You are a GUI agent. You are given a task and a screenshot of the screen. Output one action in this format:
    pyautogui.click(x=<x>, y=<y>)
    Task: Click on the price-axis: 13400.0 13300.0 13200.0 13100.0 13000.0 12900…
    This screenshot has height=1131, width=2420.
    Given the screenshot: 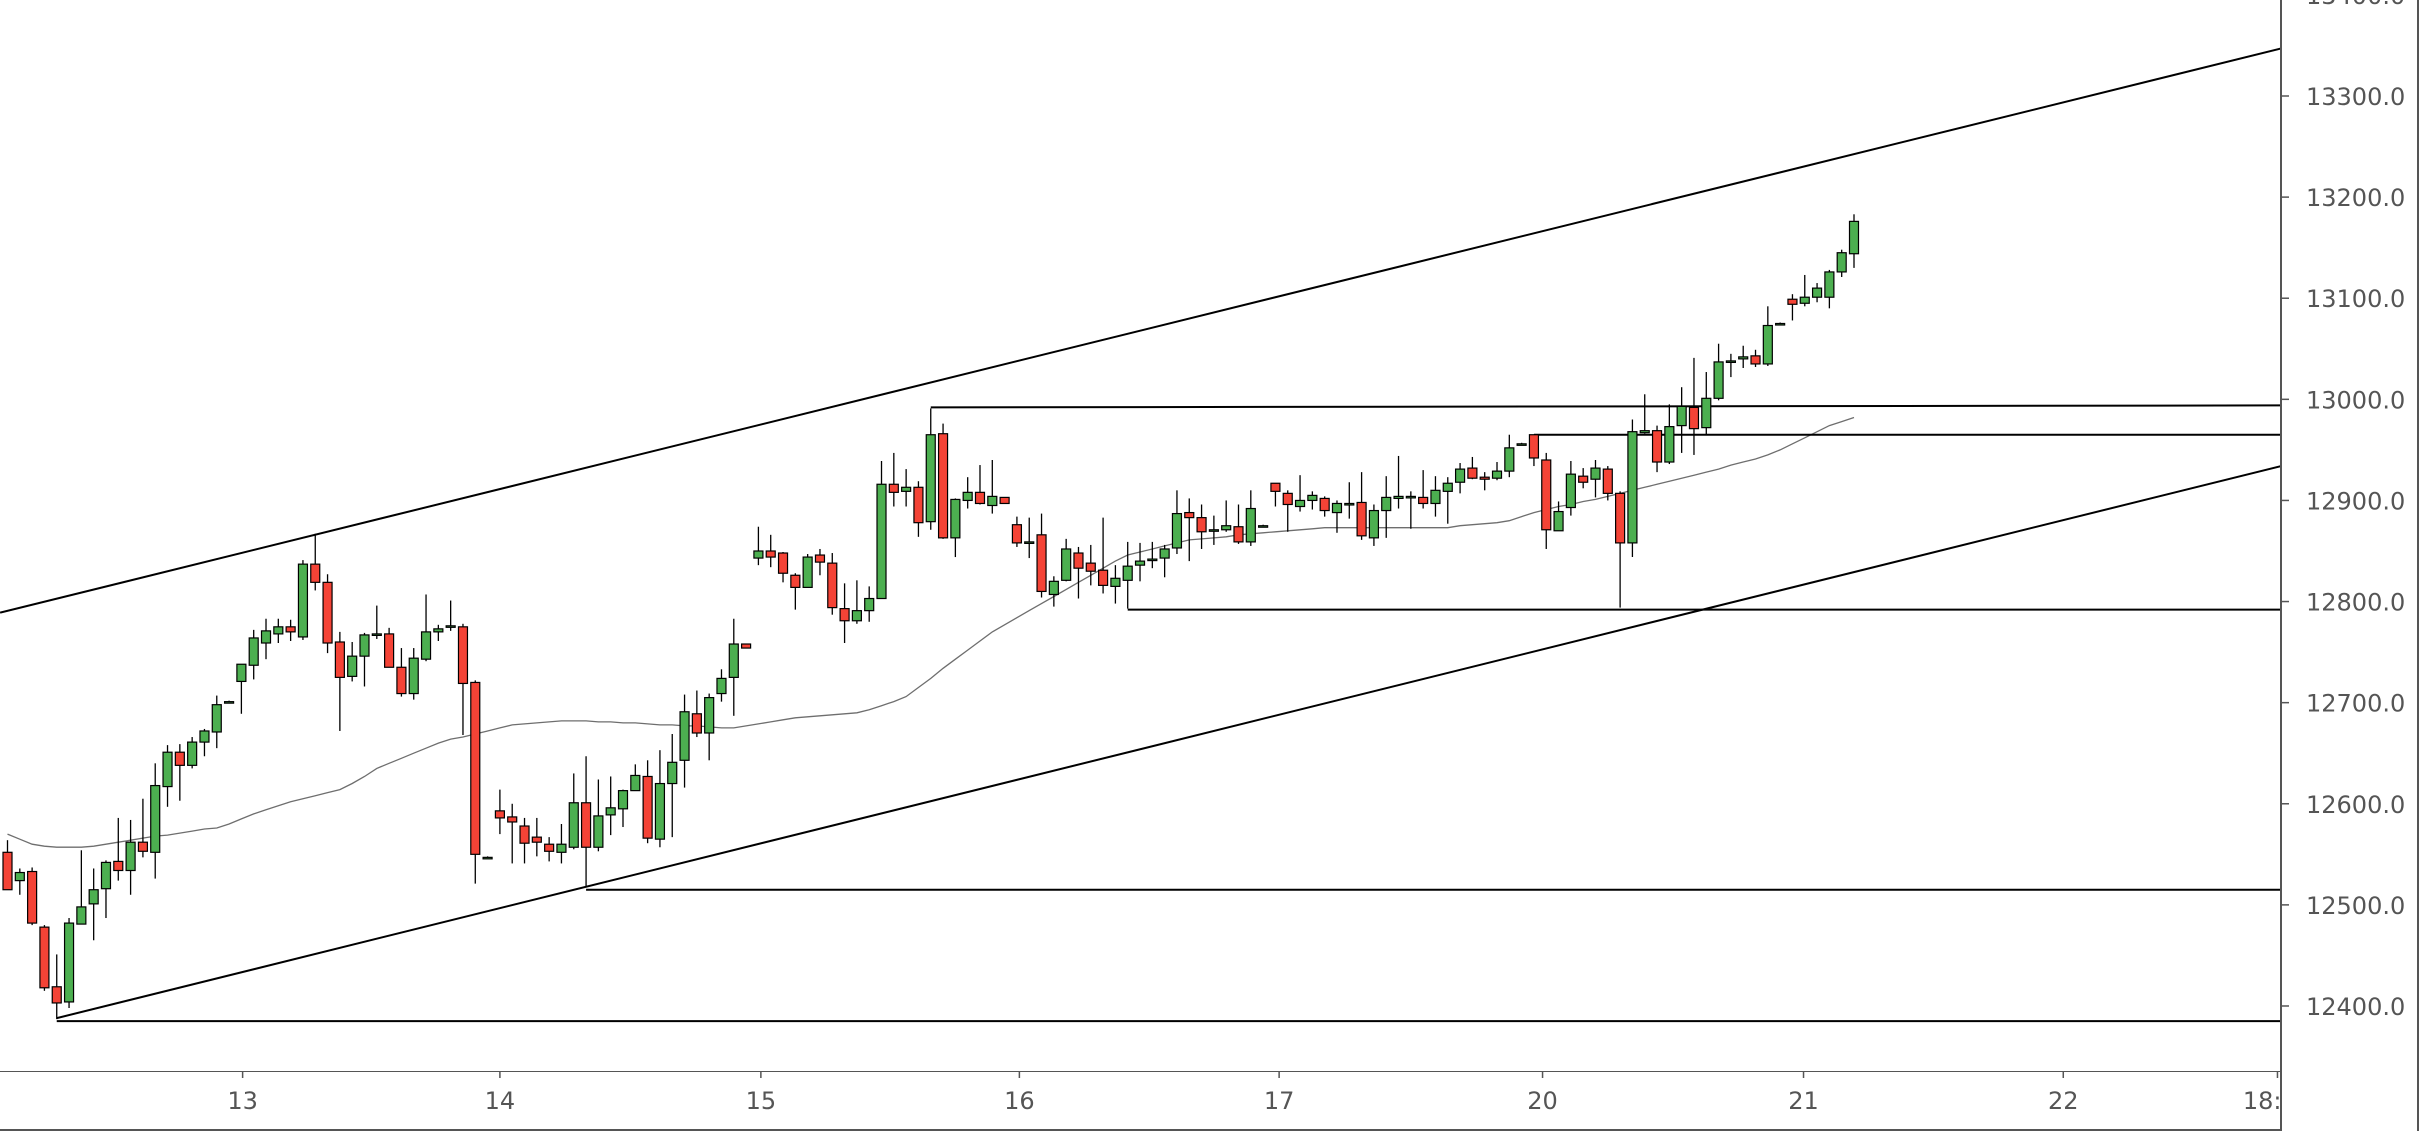 What is the action you would take?
    pyautogui.click(x=2349, y=565)
    